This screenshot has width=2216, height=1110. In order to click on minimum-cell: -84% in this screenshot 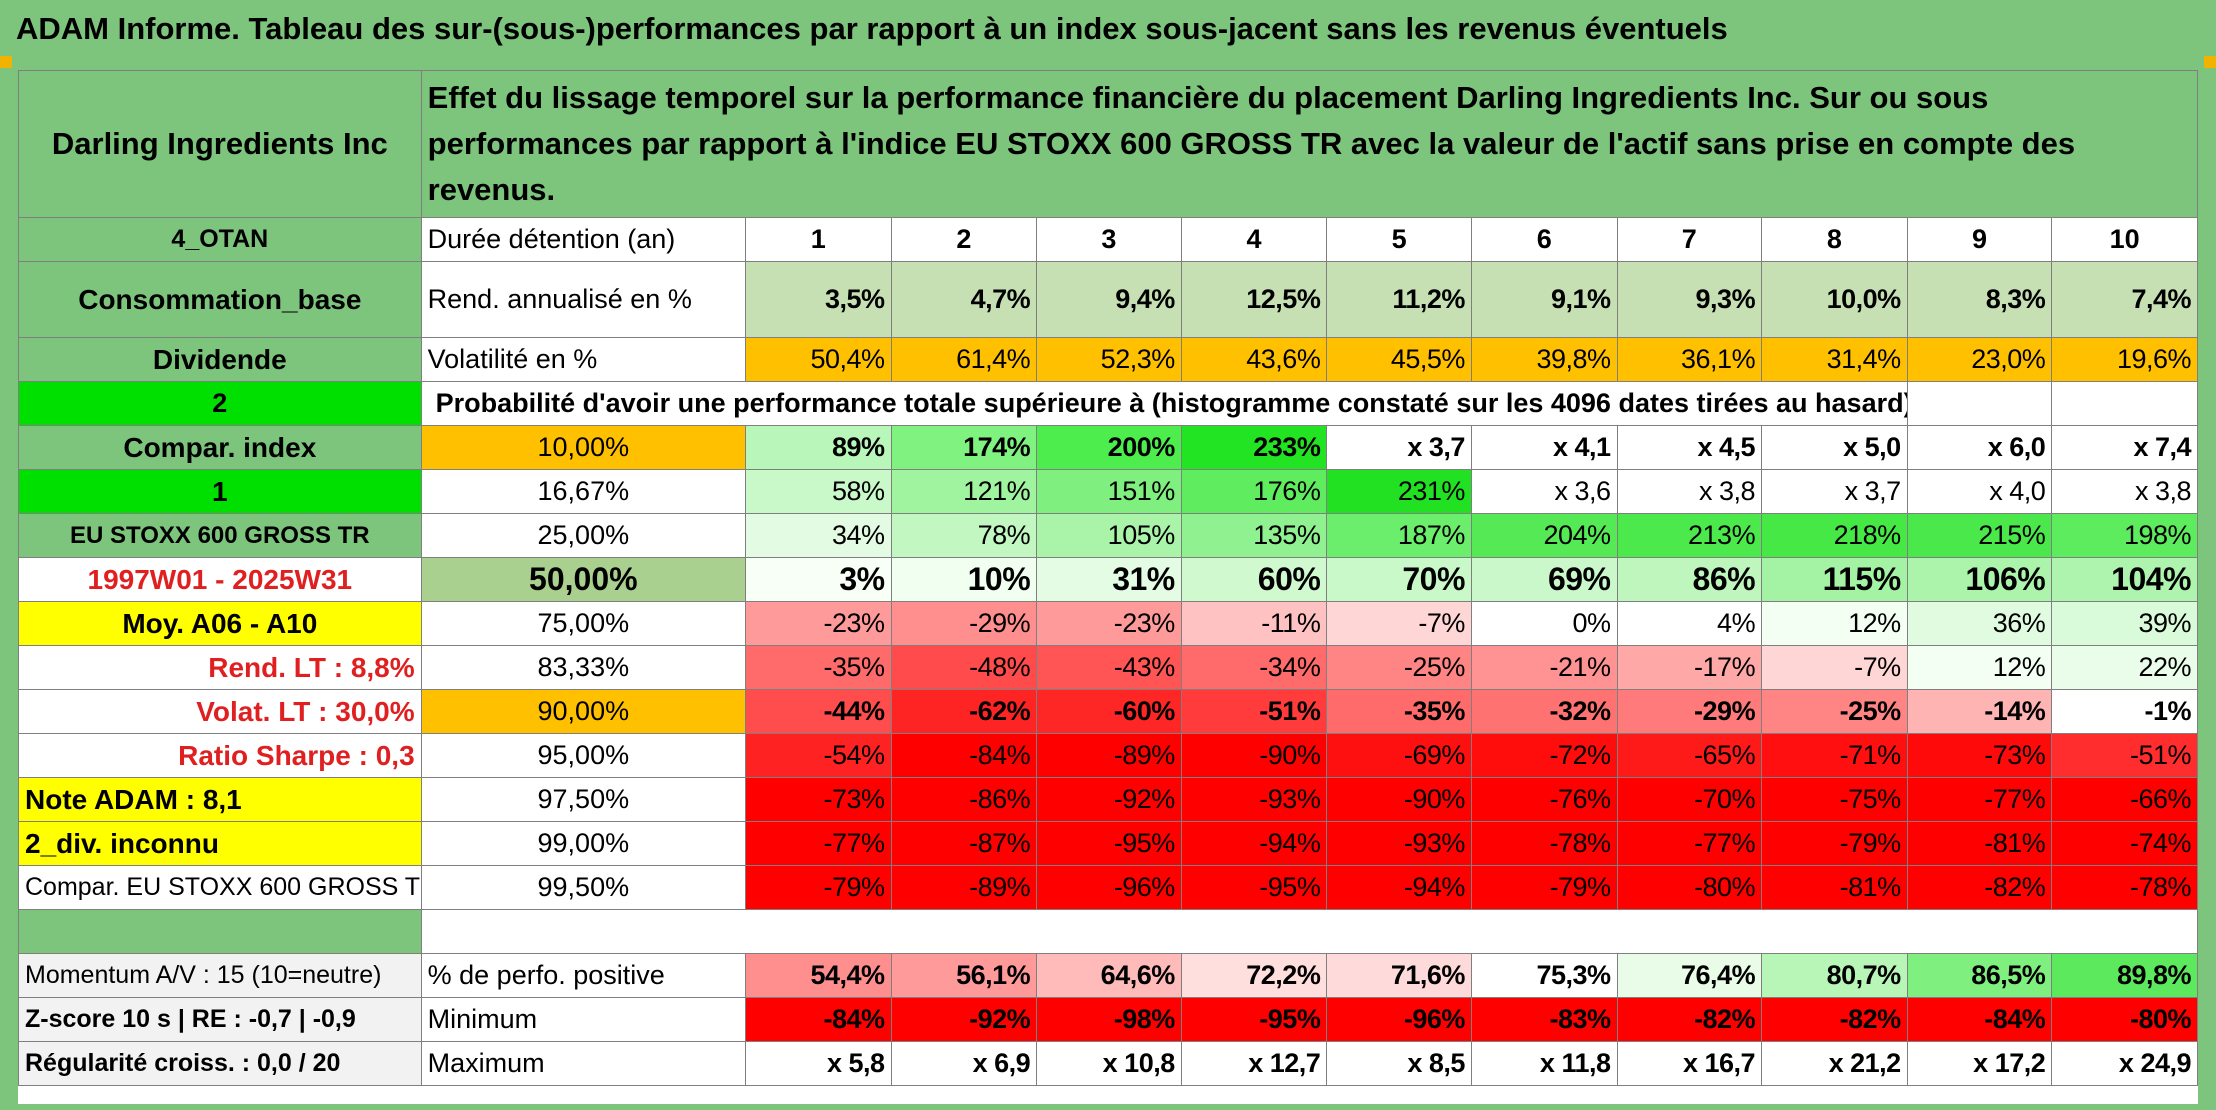, I will do `click(1979, 1019)`.